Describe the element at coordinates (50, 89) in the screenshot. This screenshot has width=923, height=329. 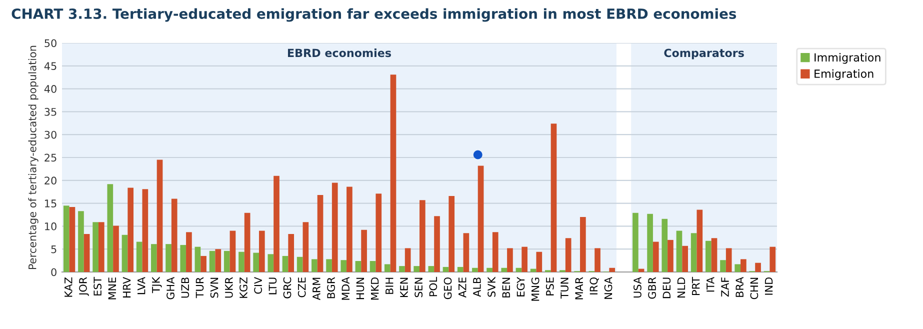
I see `y-tick-label: 40` at that location.